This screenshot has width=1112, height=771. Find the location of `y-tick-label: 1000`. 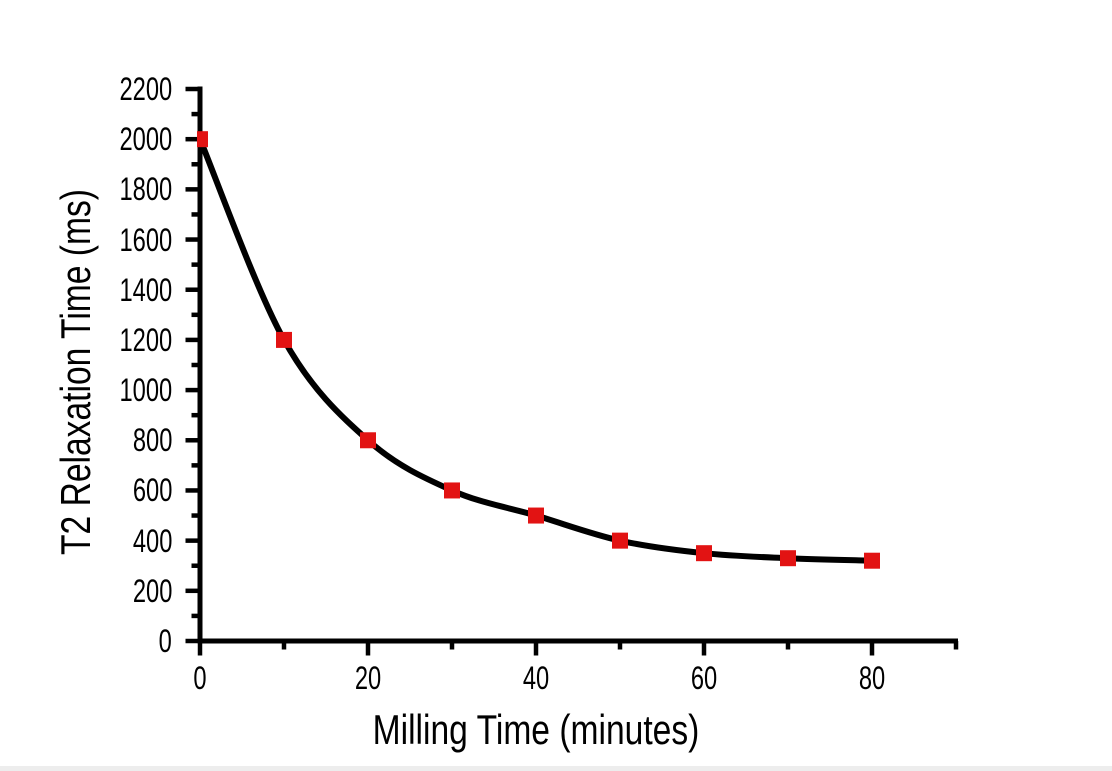

y-tick-label: 1000 is located at coordinates (145, 390).